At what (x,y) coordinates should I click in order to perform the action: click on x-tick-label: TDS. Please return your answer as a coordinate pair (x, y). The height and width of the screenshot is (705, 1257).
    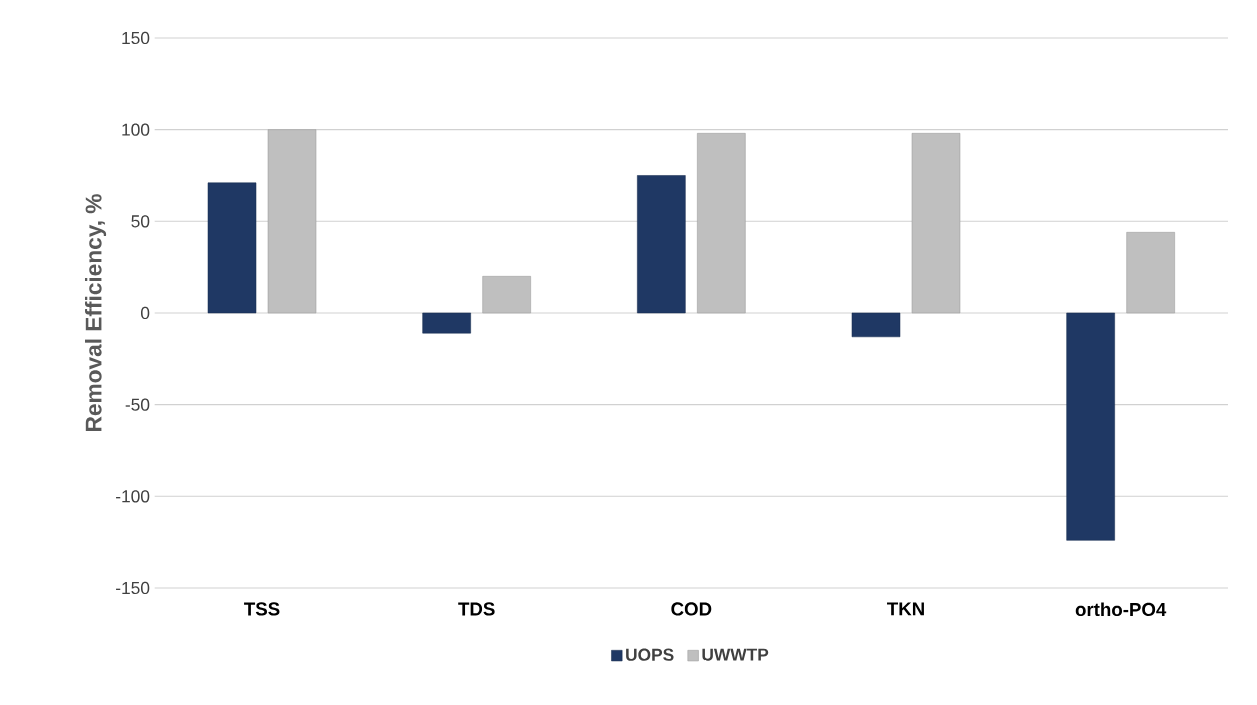
    Looking at the image, I should click on (476, 609).